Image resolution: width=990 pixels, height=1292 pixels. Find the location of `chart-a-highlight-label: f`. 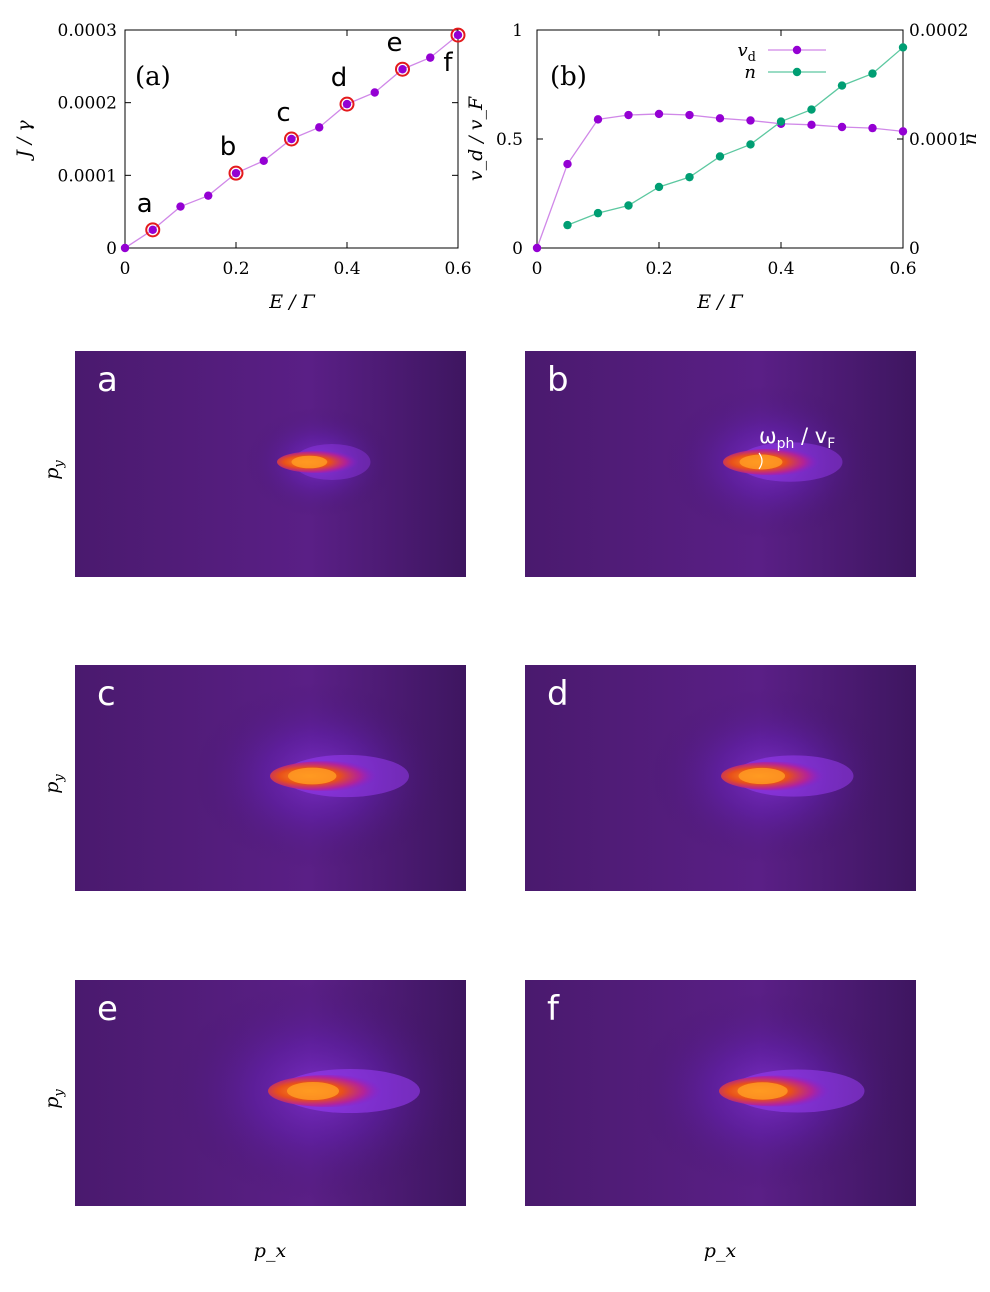

chart-a-highlight-label: f is located at coordinates (448, 63).